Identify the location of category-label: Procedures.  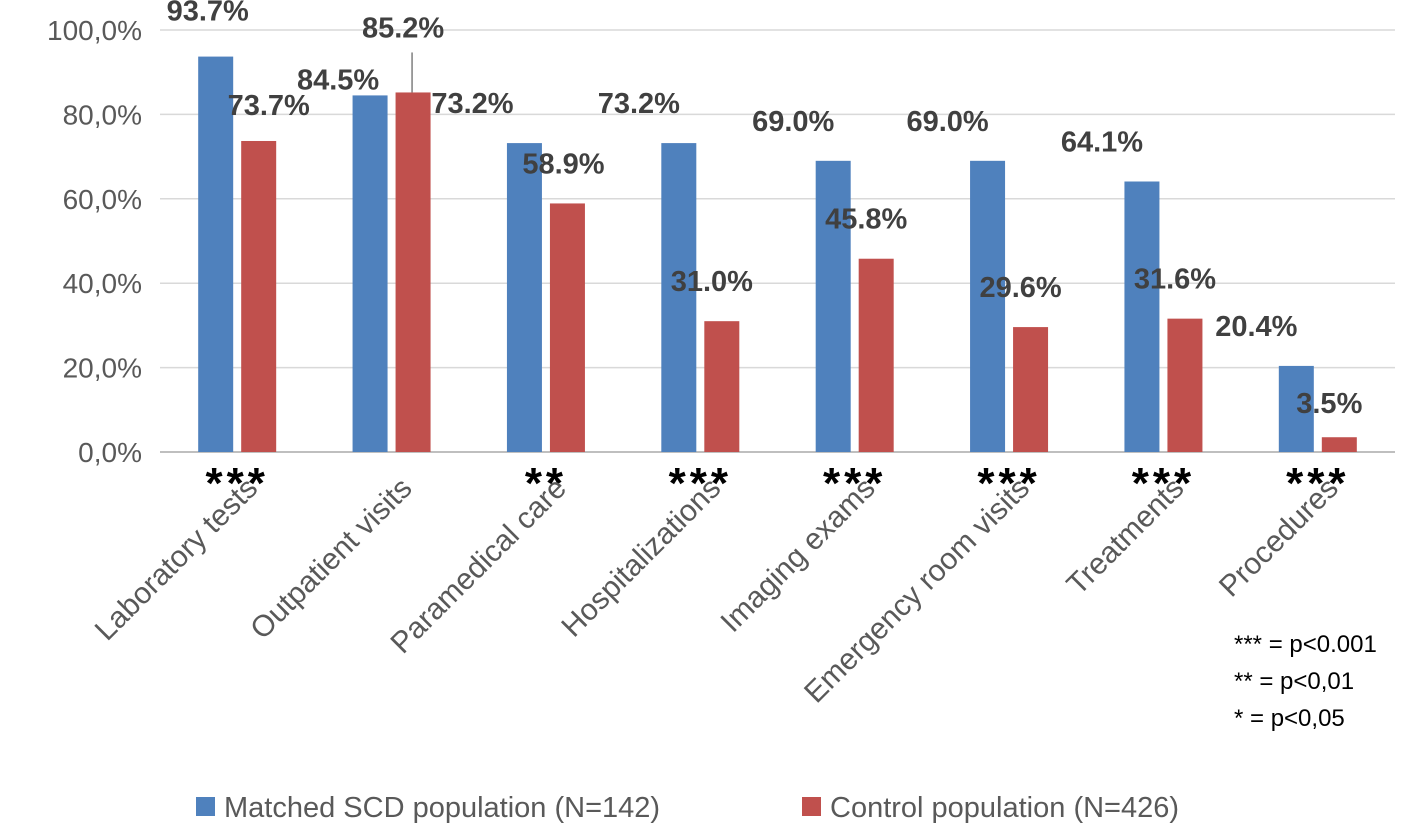
(1279, 538).